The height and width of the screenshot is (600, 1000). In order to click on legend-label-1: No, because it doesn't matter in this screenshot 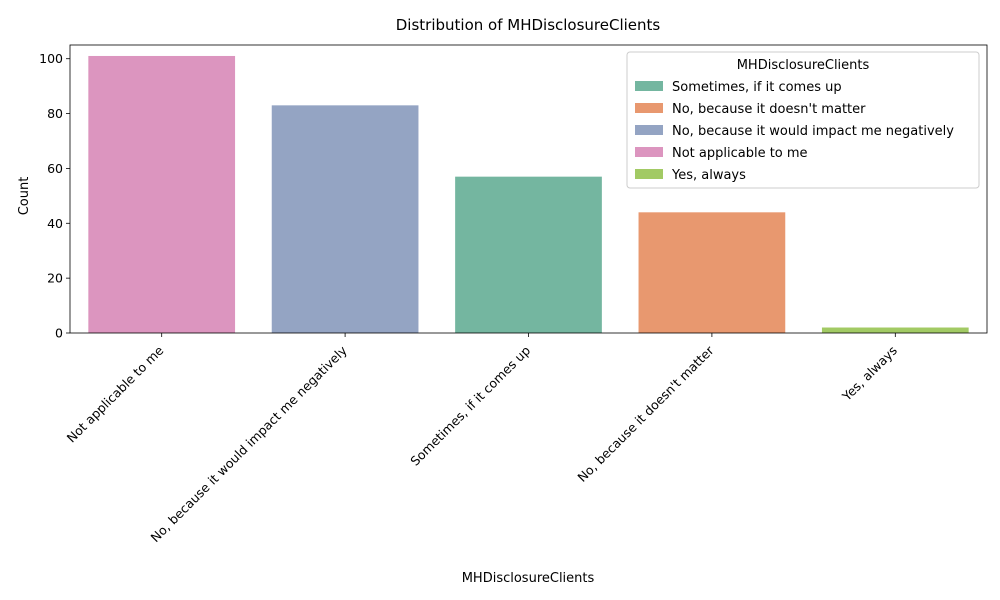, I will do `click(769, 109)`.